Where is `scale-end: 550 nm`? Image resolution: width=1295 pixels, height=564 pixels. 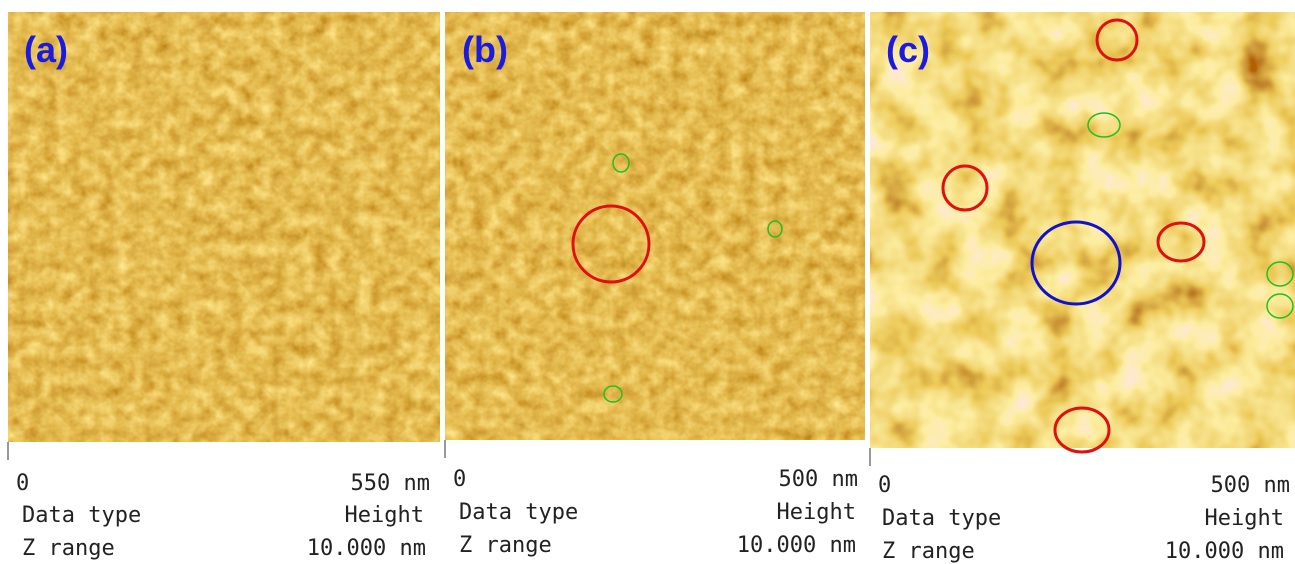 scale-end: 550 nm is located at coordinates (390, 483).